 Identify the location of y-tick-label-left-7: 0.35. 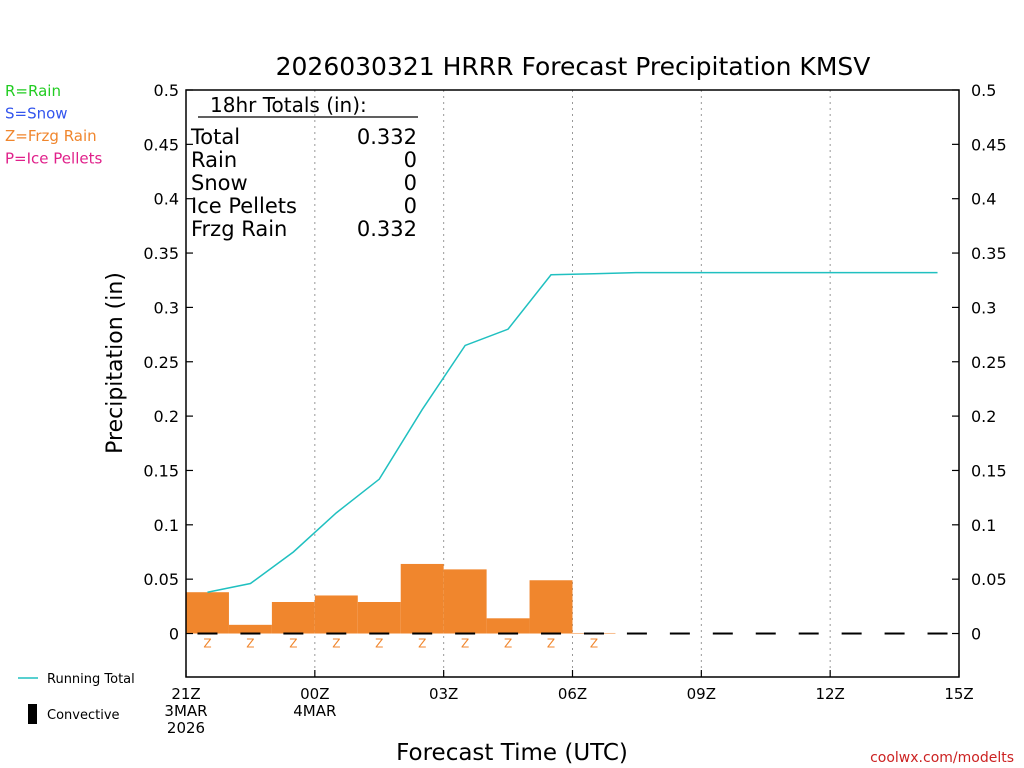
(161, 253).